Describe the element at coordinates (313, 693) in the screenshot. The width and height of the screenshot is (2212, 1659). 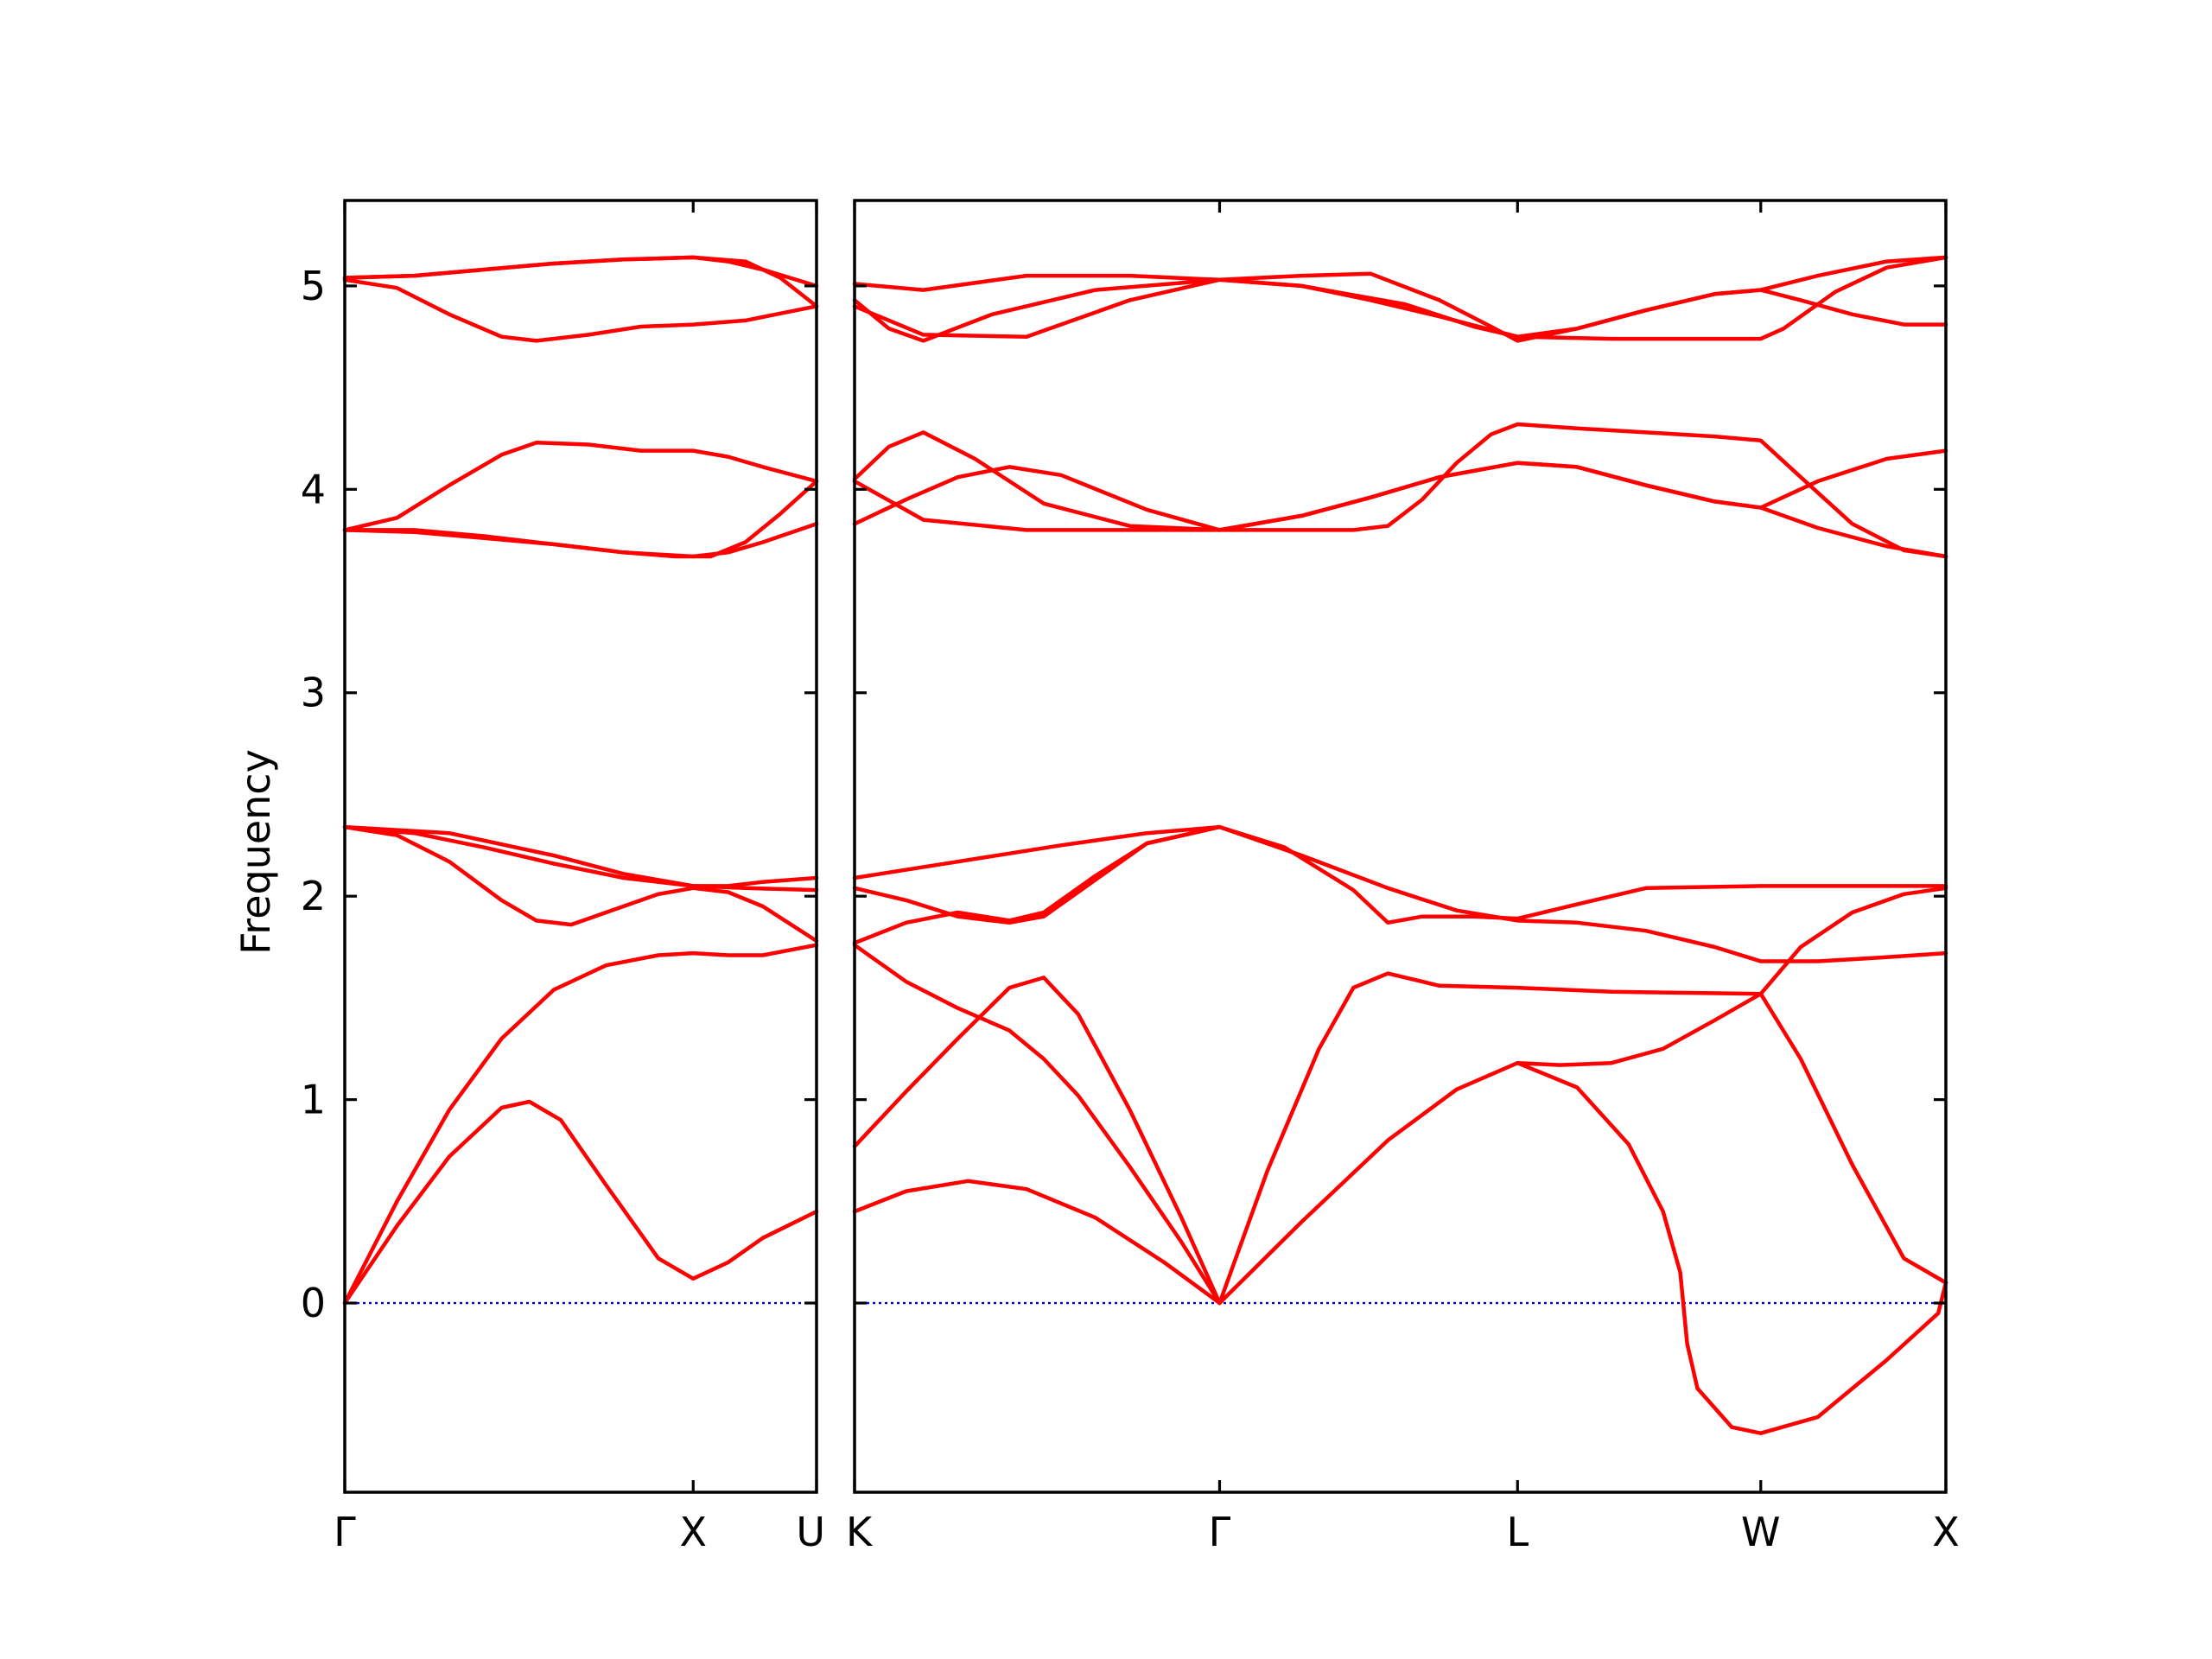
I see `y-tick-label: 3` at that location.